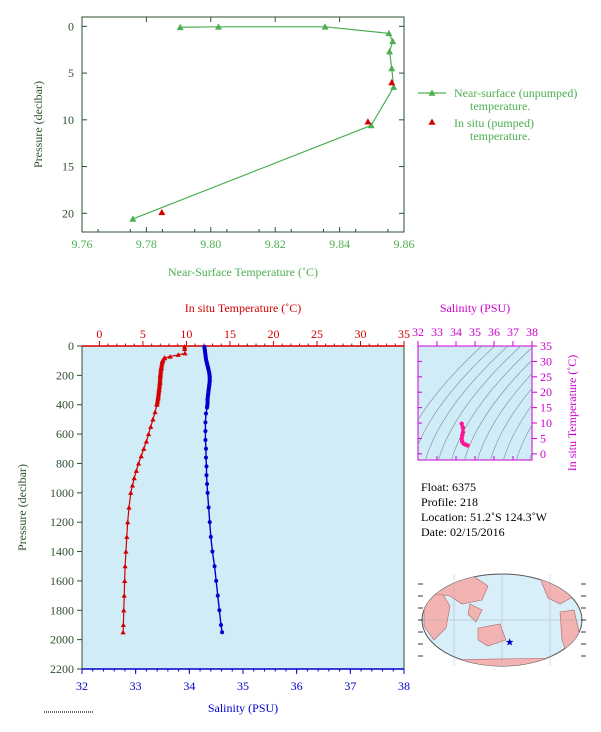 This screenshot has width=601, height=732. Describe the element at coordinates (65, 434) in the screenshot. I see `y-tick-label: 600` at that location.